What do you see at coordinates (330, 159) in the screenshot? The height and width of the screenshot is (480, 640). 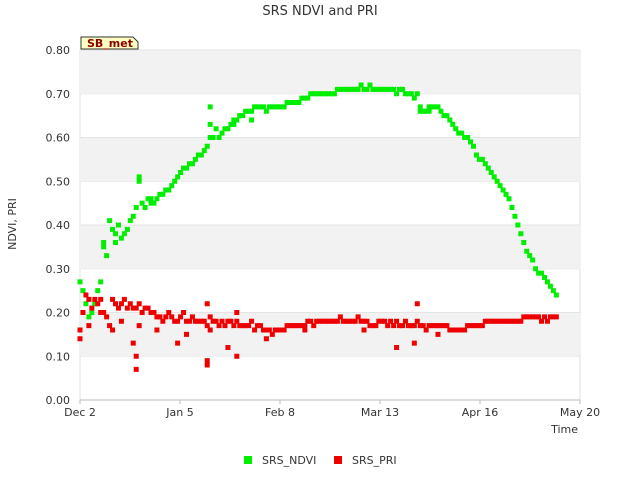 I see `grid-band` at bounding box center [330, 159].